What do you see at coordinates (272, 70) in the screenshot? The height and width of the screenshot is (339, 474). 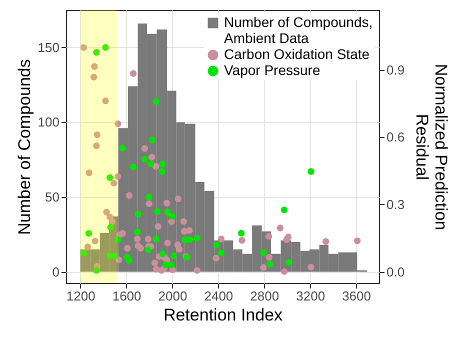 I see `legend-label: Vapor Pressure` at bounding box center [272, 70].